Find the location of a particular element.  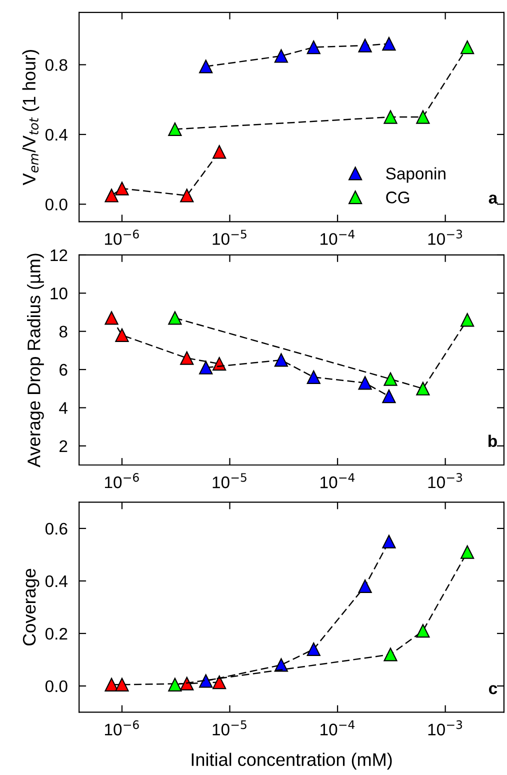

y-tick-label: 10 is located at coordinates (59, 294).